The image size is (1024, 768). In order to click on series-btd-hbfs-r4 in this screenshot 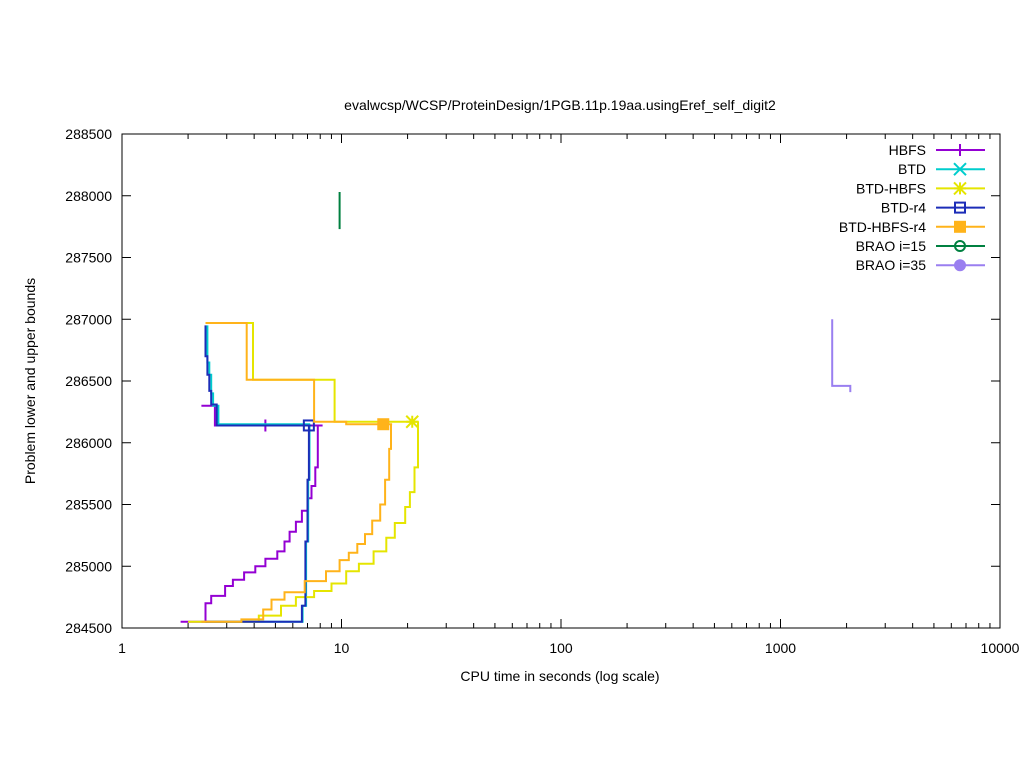, I will do `click(297, 472)`.